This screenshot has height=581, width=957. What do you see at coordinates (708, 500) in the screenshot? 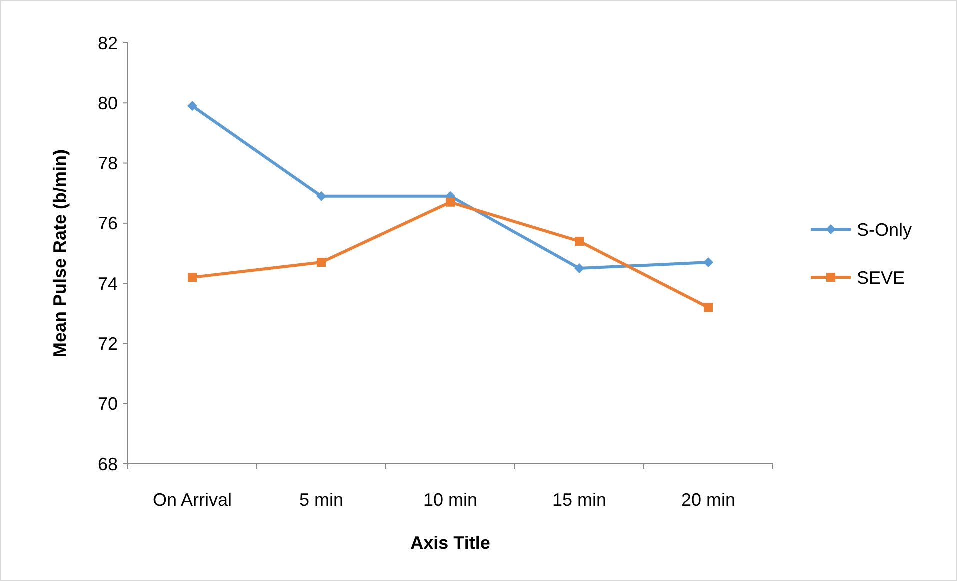
I see `x-tick-label: 20 min` at bounding box center [708, 500].